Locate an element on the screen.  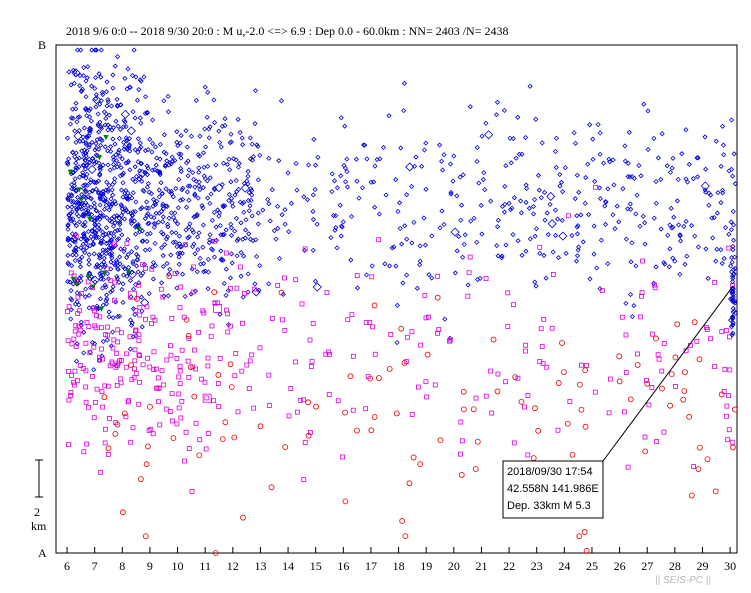
x-tick-label: 8 is located at coordinates (122, 566).